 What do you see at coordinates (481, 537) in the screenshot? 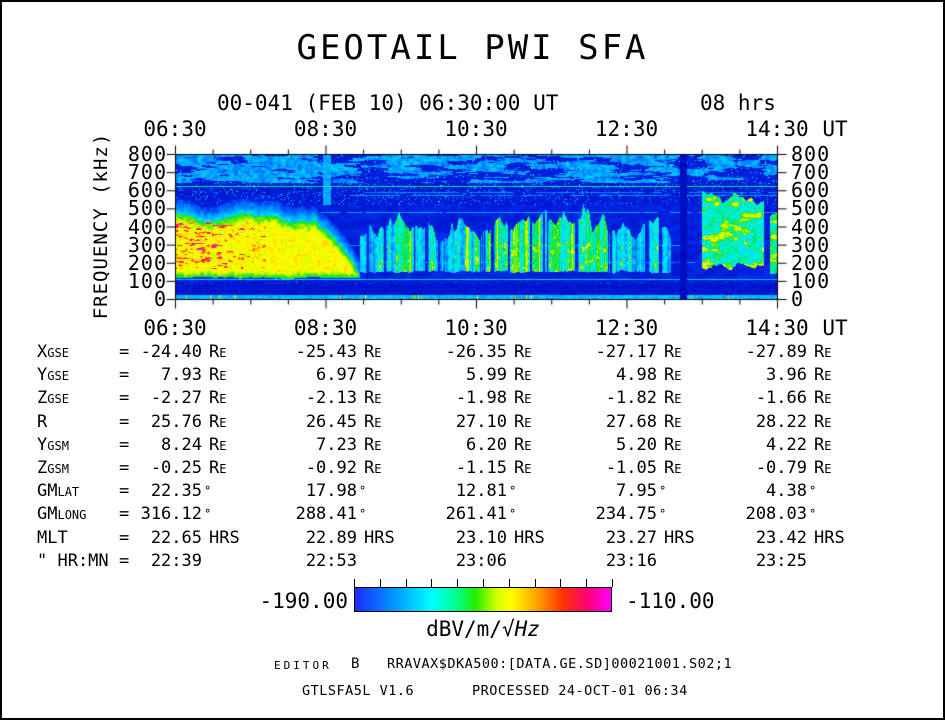
I see `ephemeris-value: 23.10` at bounding box center [481, 537].